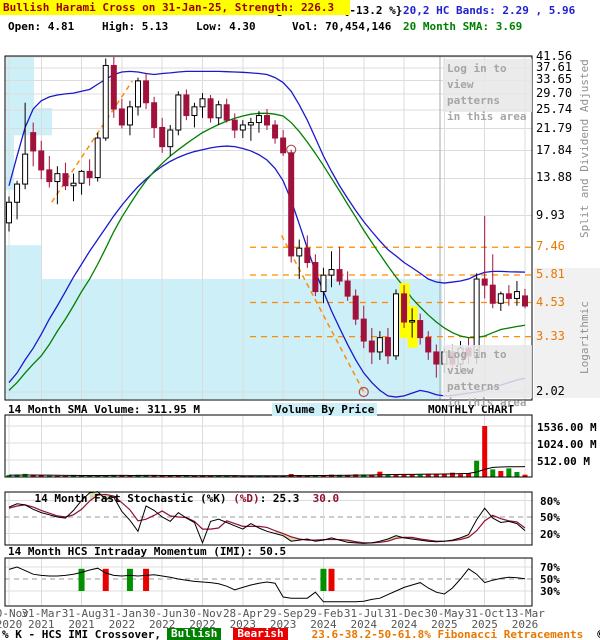 Image resolution: width=600 pixels, height=640 pixels. Describe the element at coordinates (584, 149) in the screenshot. I see `price-axis-title: Split and Dividend Adjusted` at that location.